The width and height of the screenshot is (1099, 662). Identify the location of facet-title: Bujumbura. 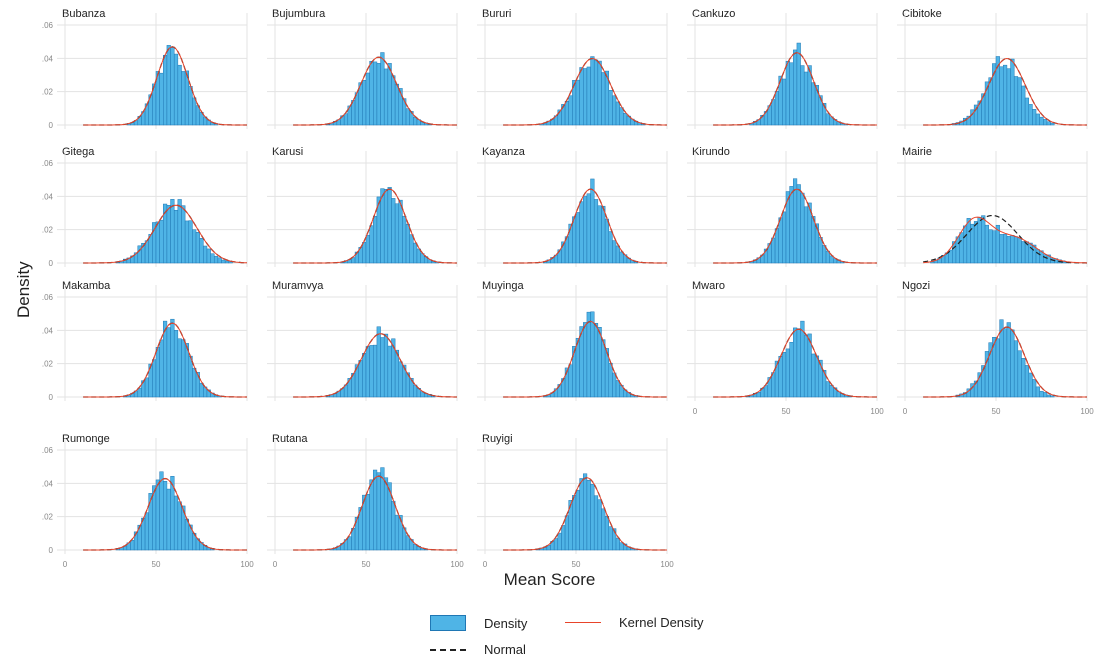
(299, 14).